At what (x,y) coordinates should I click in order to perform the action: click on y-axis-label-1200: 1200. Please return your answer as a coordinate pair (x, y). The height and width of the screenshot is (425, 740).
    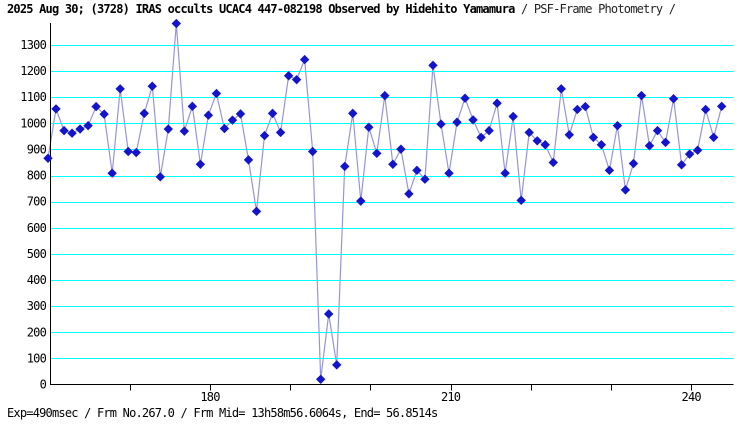
    Looking at the image, I should click on (33, 71).